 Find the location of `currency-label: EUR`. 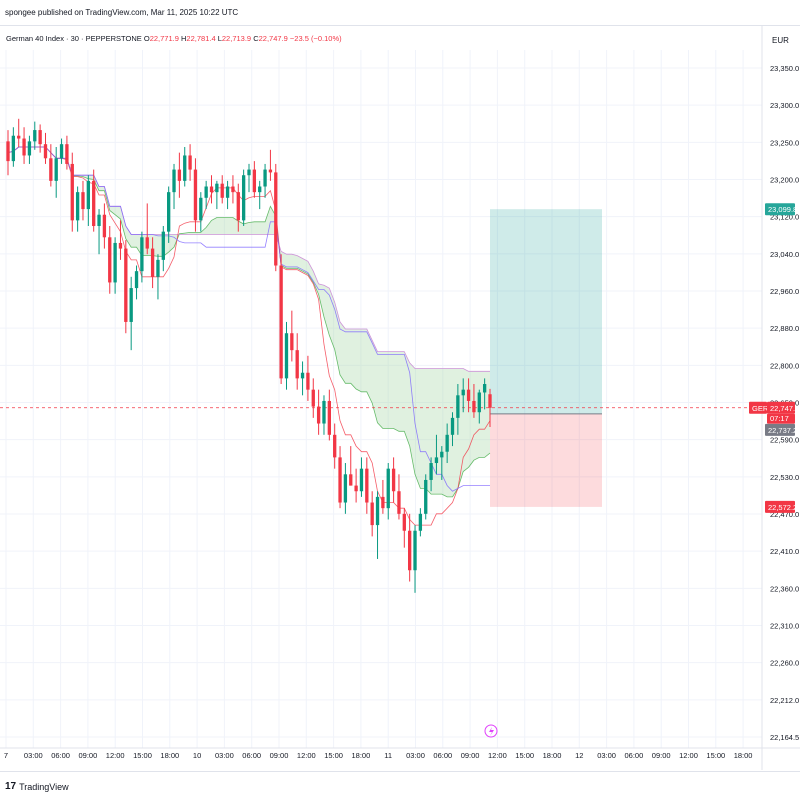

currency-label: EUR is located at coordinates (780, 40).